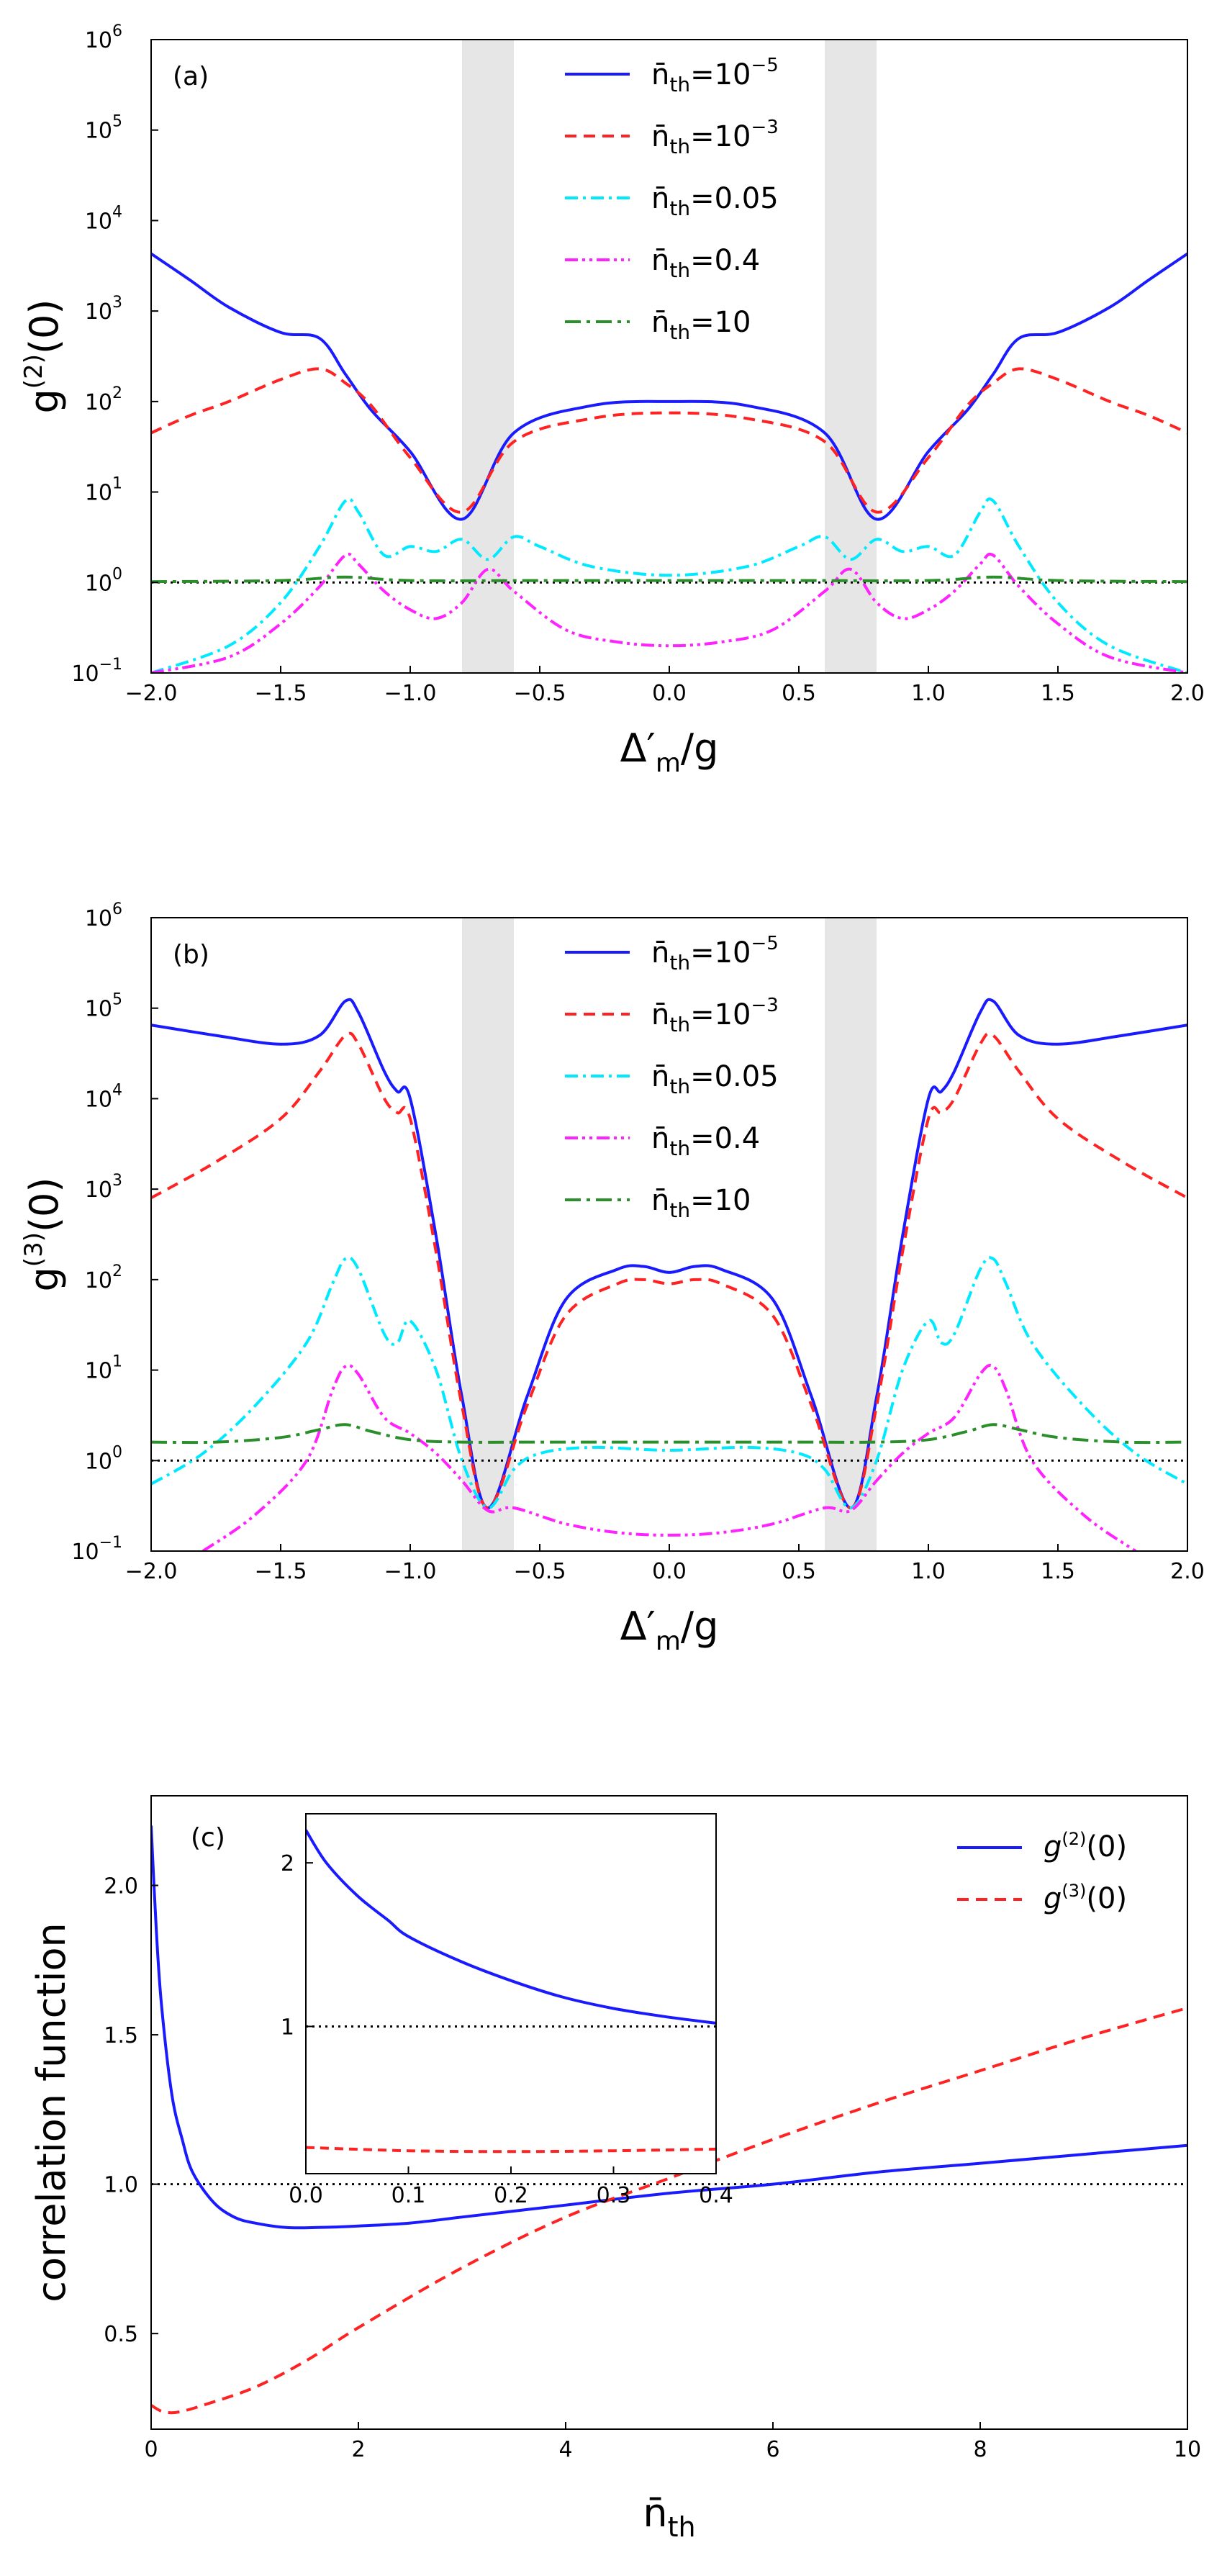 This screenshot has width=1222, height=2576. I want to click on panel-b-shaded-regions, so click(669, 1234).